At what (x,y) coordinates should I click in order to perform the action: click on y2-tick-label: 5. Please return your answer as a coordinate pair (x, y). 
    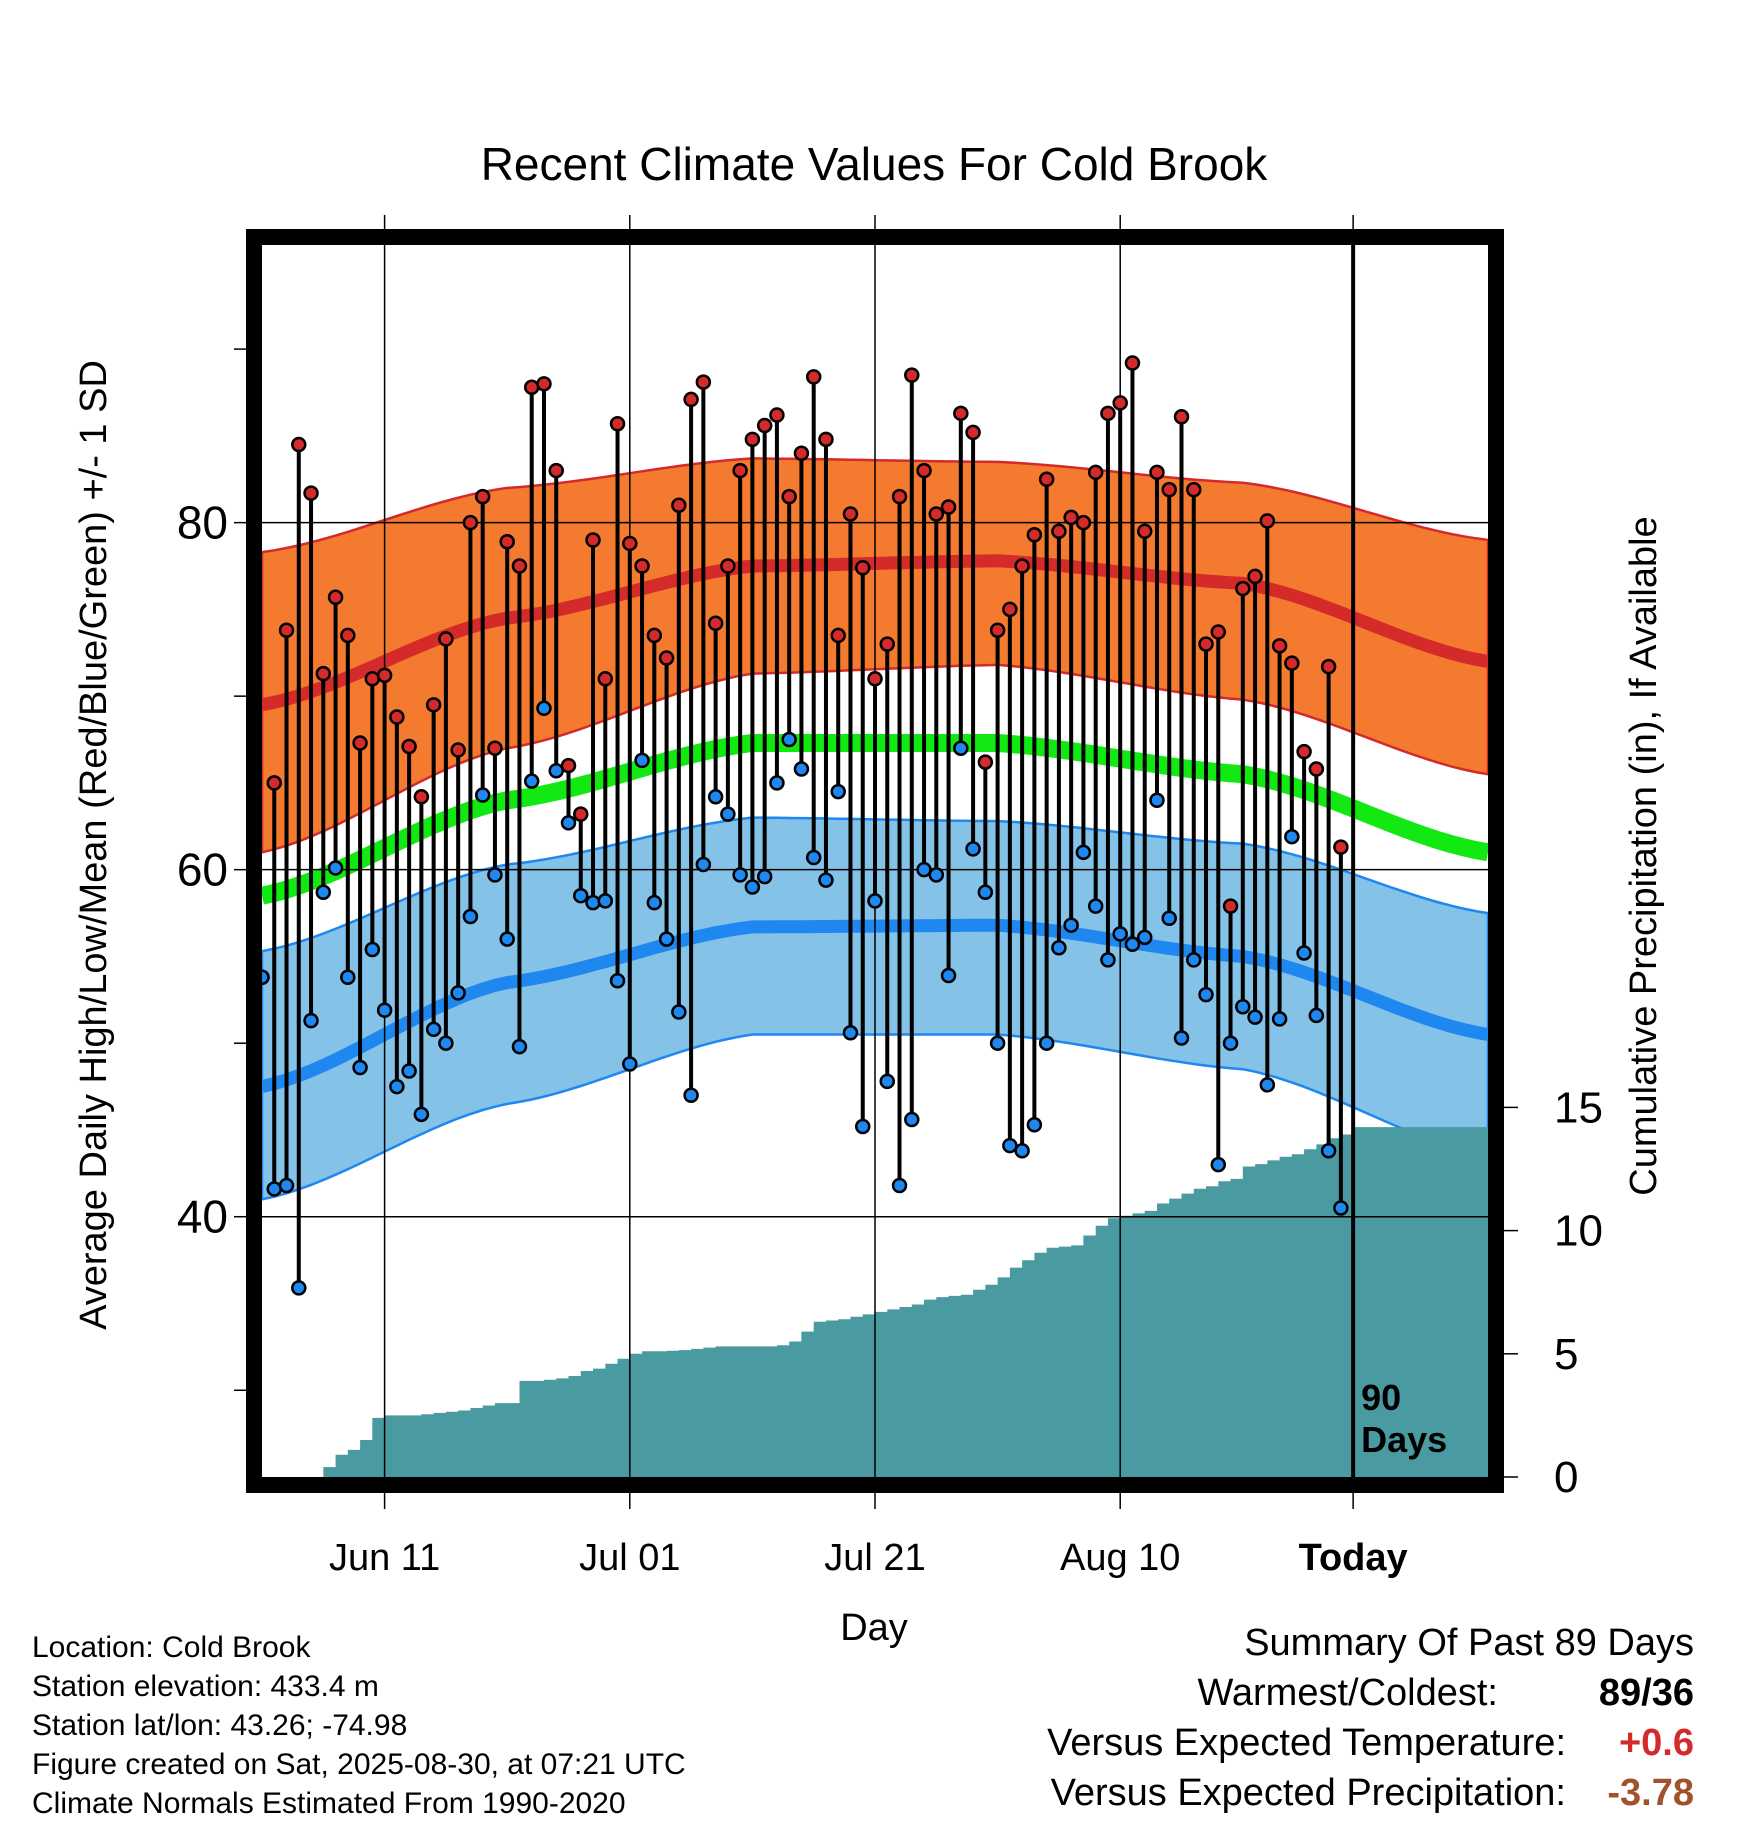
    Looking at the image, I should click on (1566, 1354).